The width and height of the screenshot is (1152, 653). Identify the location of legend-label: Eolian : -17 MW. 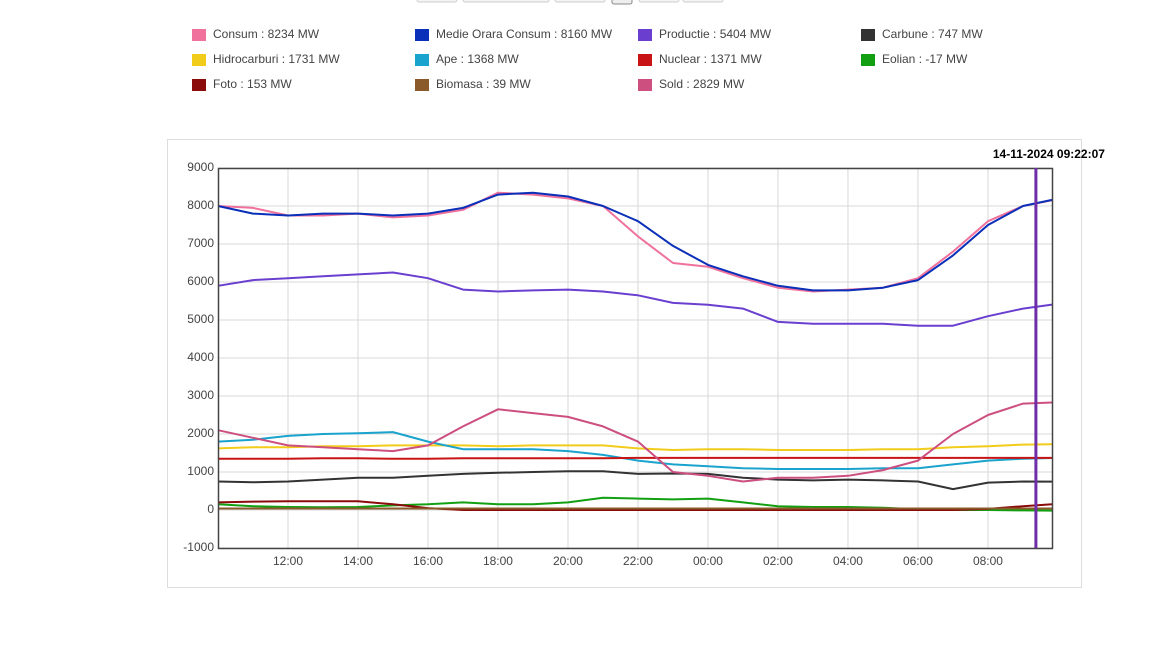
(925, 59).